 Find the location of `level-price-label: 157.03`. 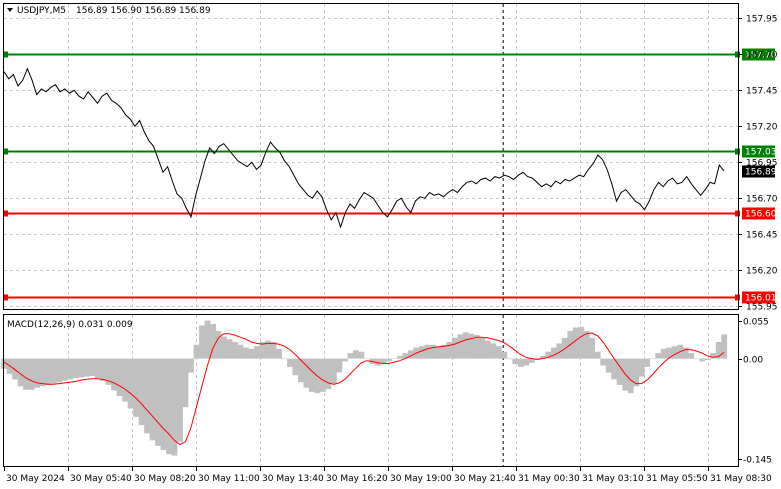

level-price-label: 157.03 is located at coordinates (761, 153).